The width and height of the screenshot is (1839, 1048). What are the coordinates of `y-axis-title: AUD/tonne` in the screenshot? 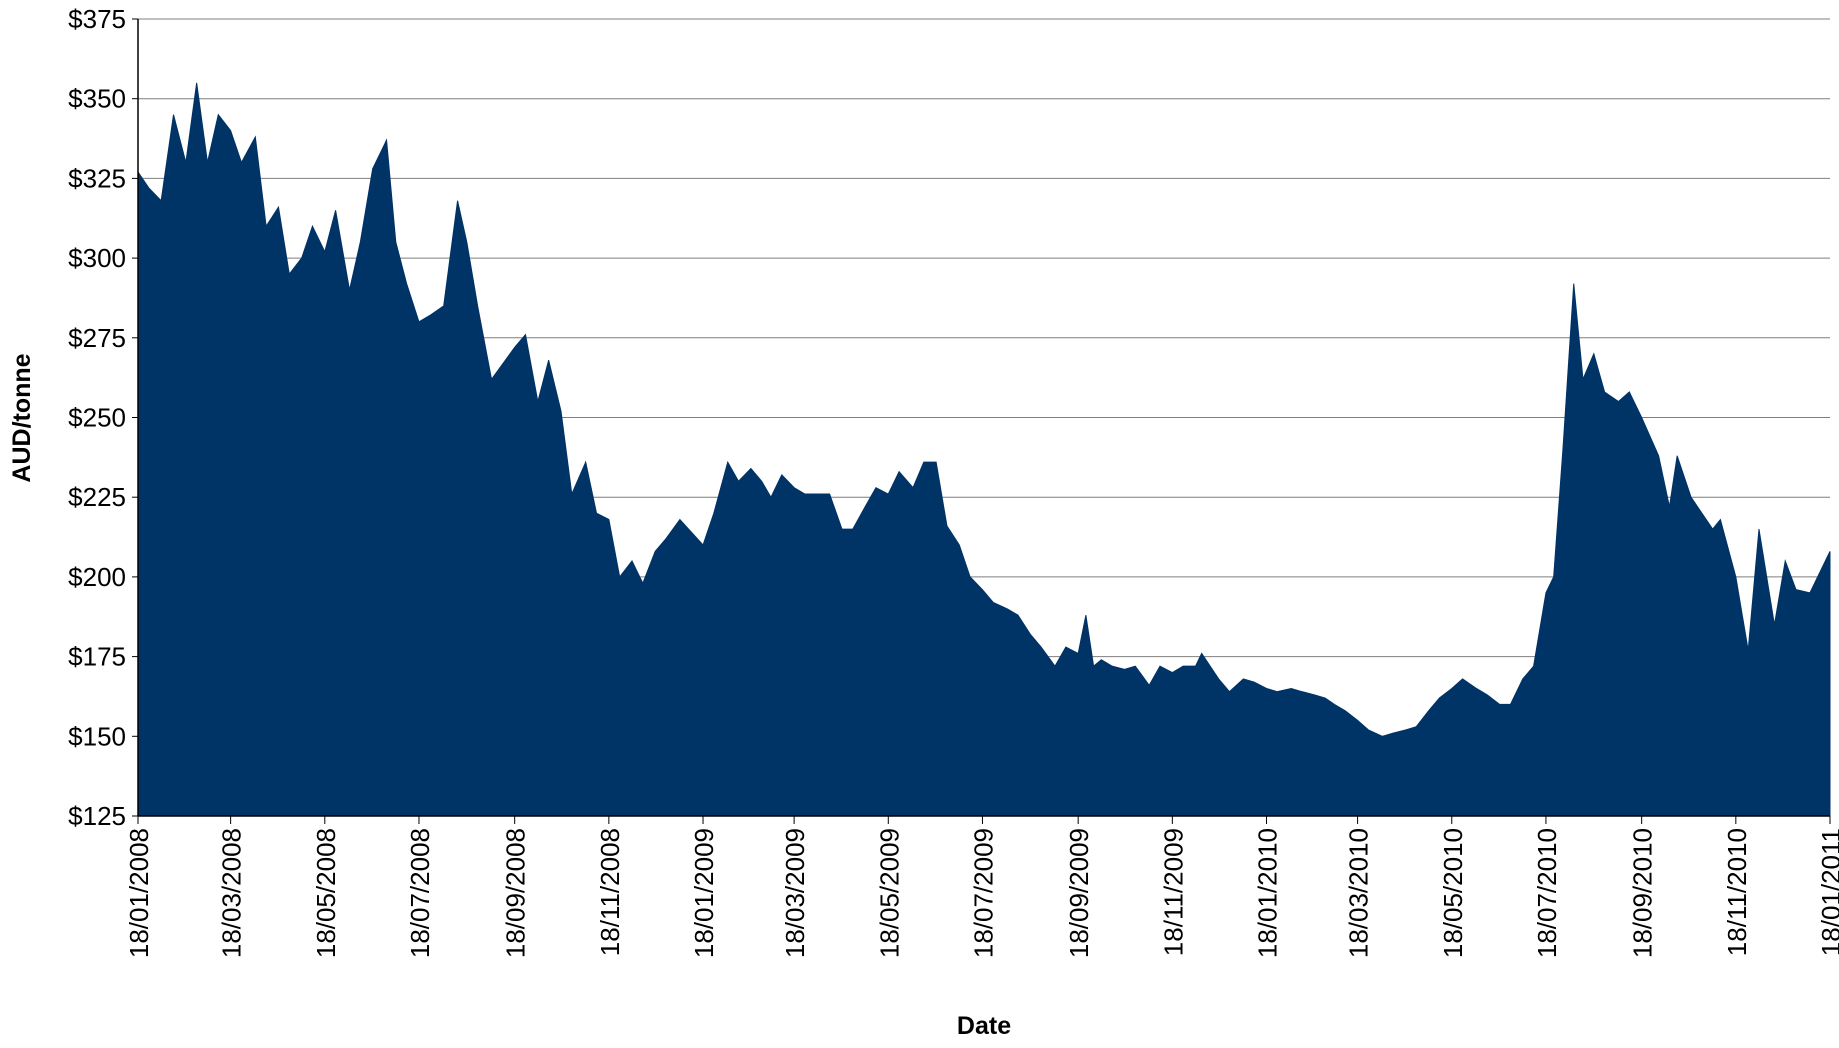 It's located at (22, 417).